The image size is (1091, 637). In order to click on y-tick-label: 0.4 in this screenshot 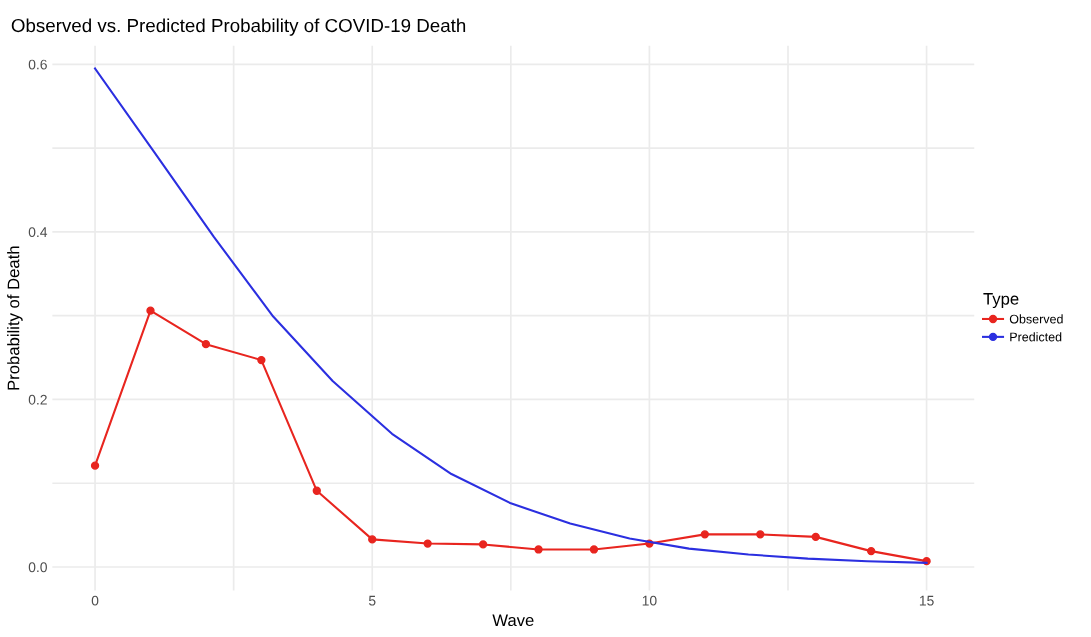, I will do `click(38, 232)`.